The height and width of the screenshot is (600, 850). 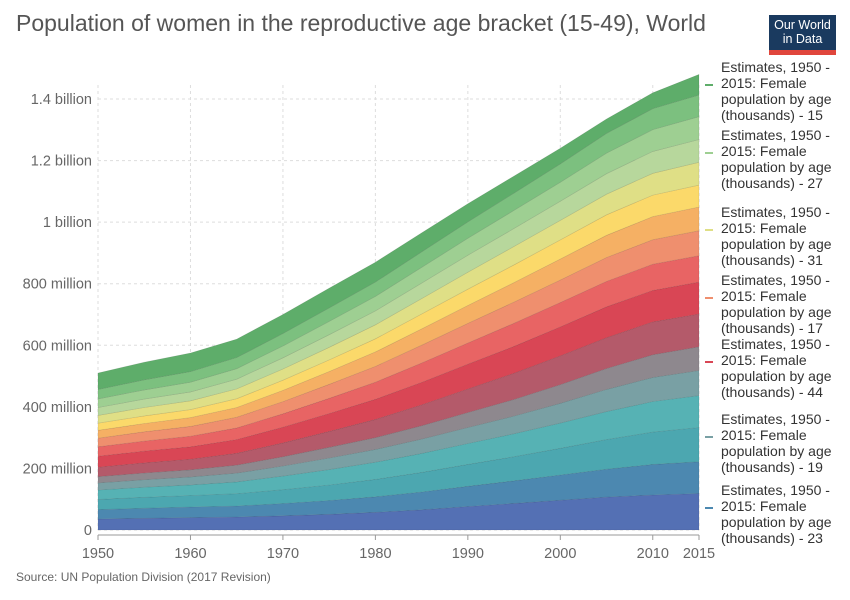 I want to click on logo-accent-bar, so click(x=802, y=52).